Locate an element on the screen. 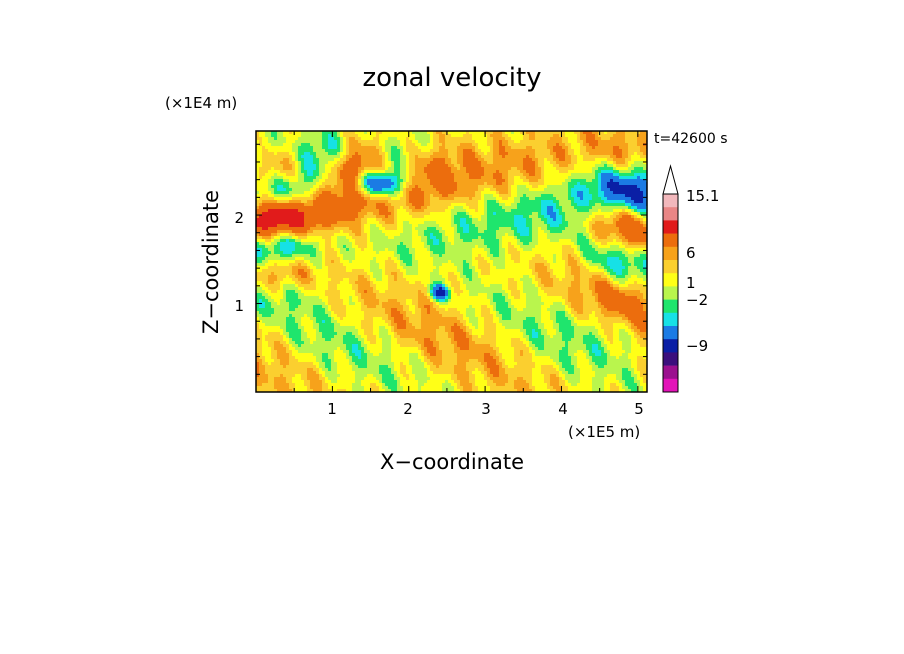 The width and height of the screenshot is (904, 654). x-axis-label: X−coordinate is located at coordinates (452, 462).